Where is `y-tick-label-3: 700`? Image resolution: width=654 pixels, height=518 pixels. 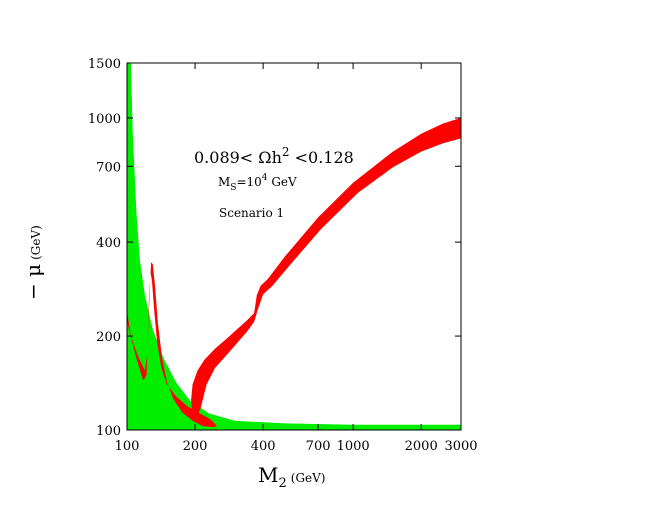
y-tick-label-3: 700 is located at coordinates (108, 167).